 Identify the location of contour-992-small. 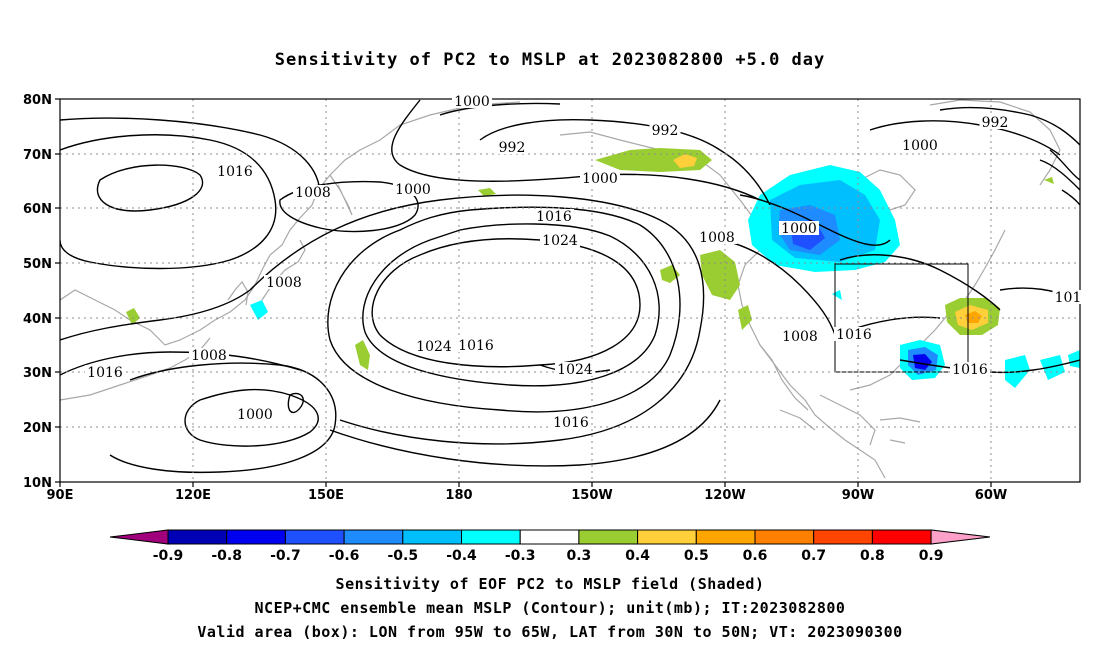
(500, 109).